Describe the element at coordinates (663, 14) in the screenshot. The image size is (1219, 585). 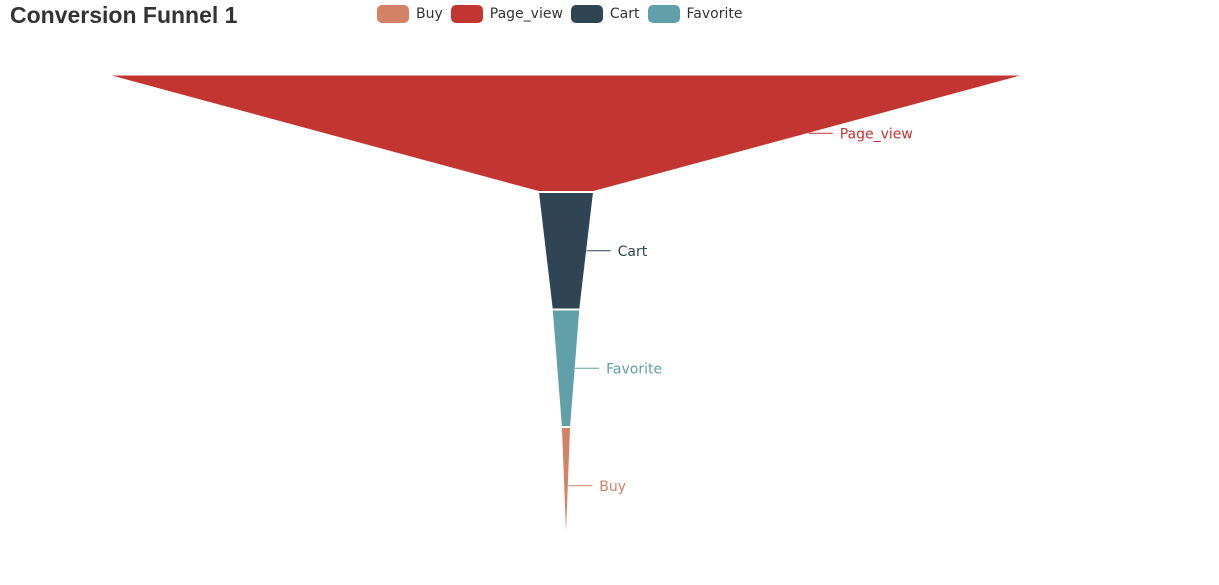
I see `legend-swatch-favorite` at that location.